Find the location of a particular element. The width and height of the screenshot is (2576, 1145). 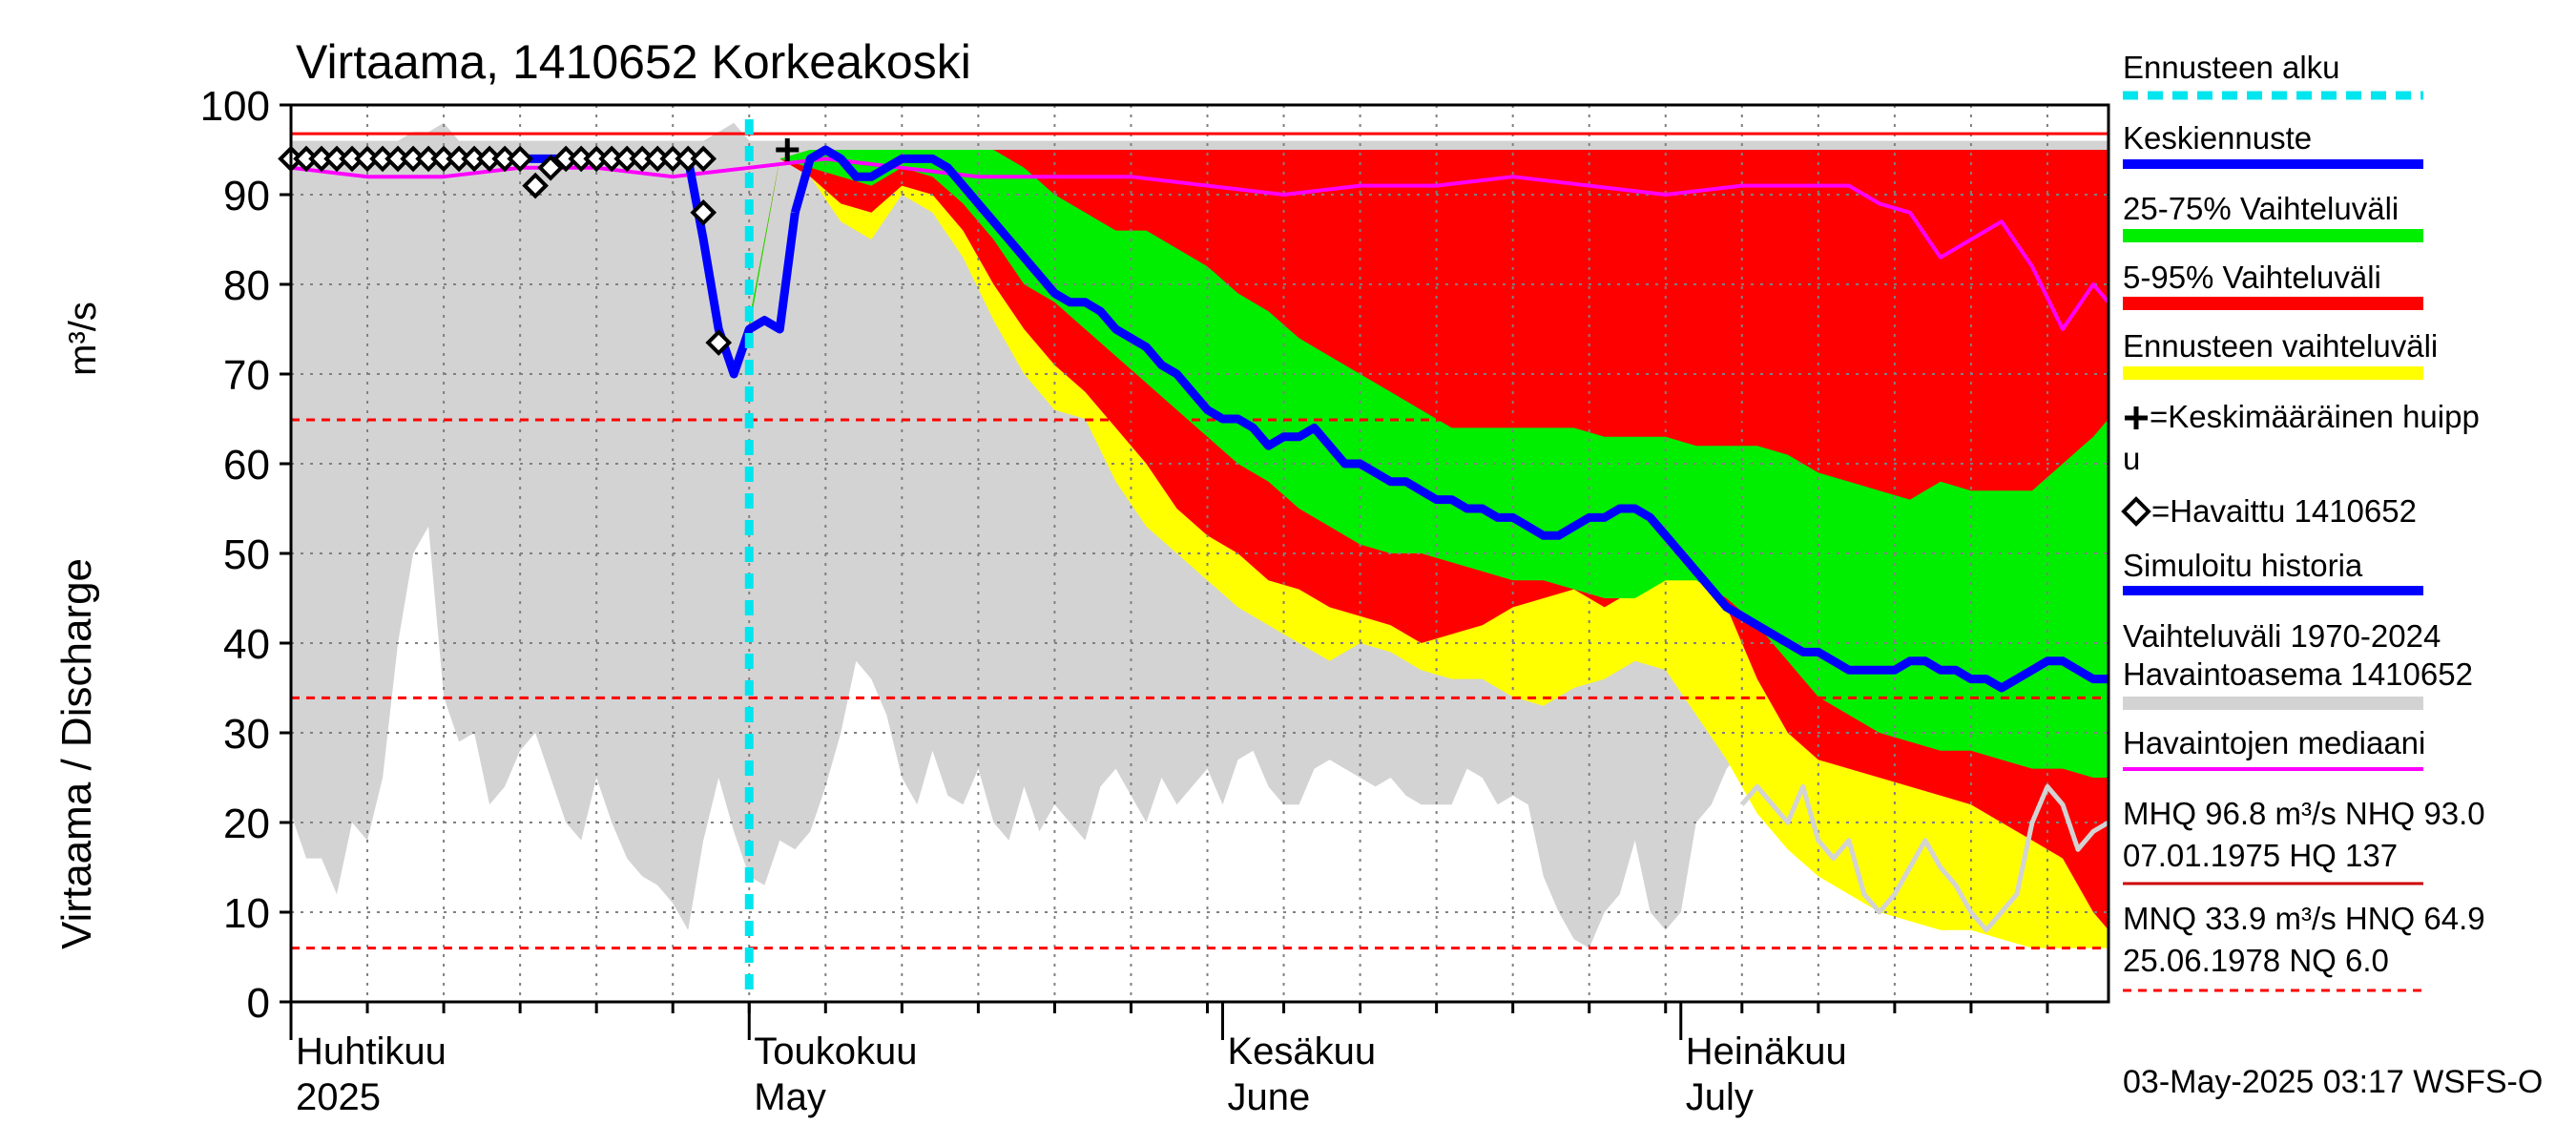

historical-range-edge is located at coordinates (1924, 858).